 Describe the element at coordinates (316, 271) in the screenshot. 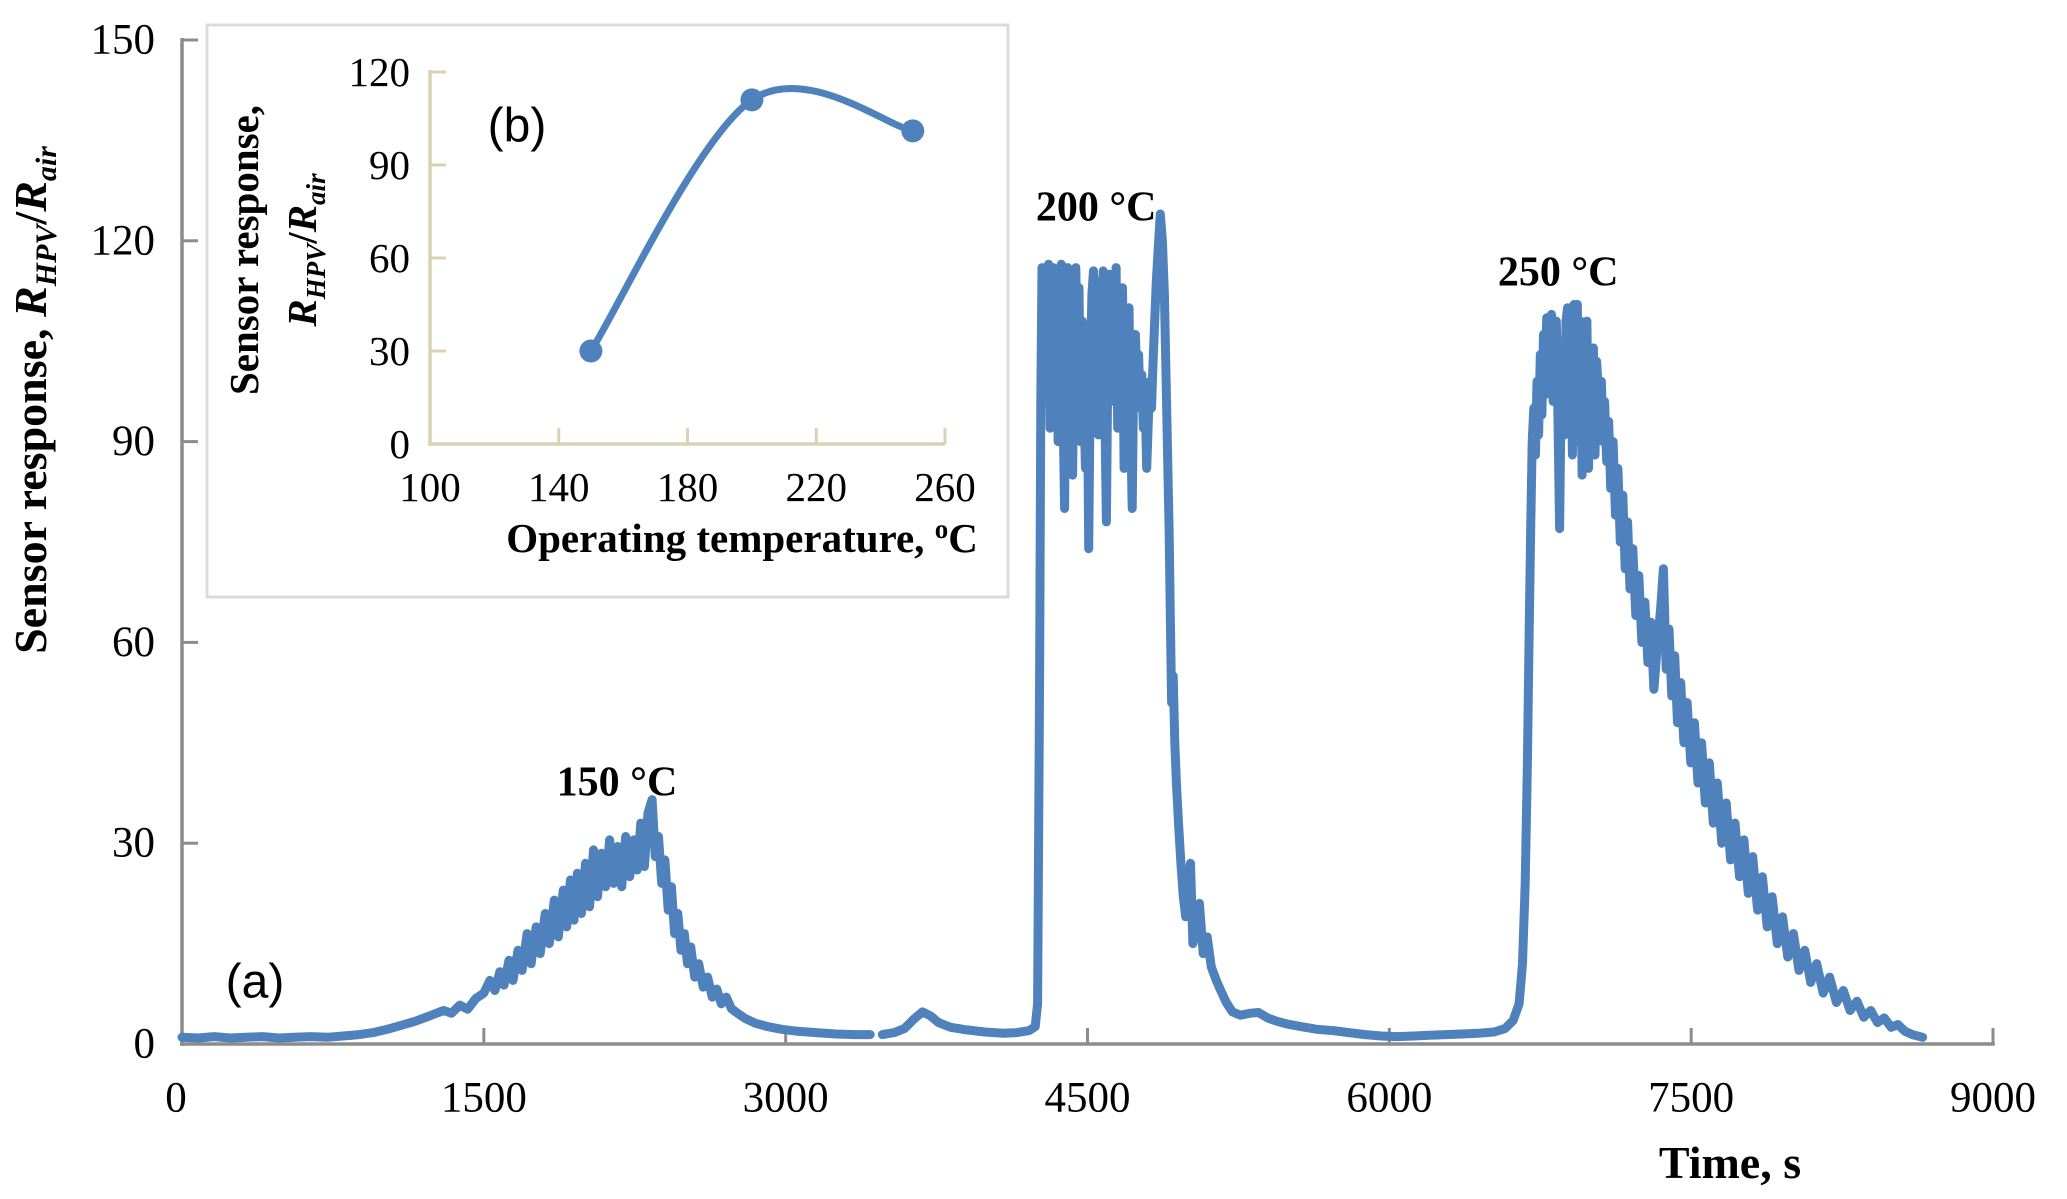

I see `inset-y-title-sub1: HPV` at that location.